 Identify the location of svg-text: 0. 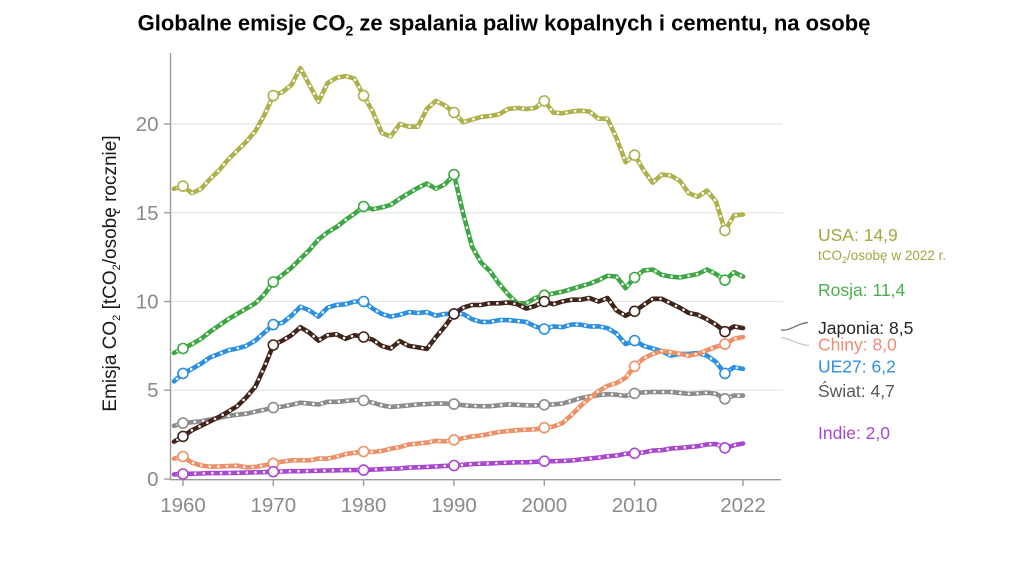
(152, 479).